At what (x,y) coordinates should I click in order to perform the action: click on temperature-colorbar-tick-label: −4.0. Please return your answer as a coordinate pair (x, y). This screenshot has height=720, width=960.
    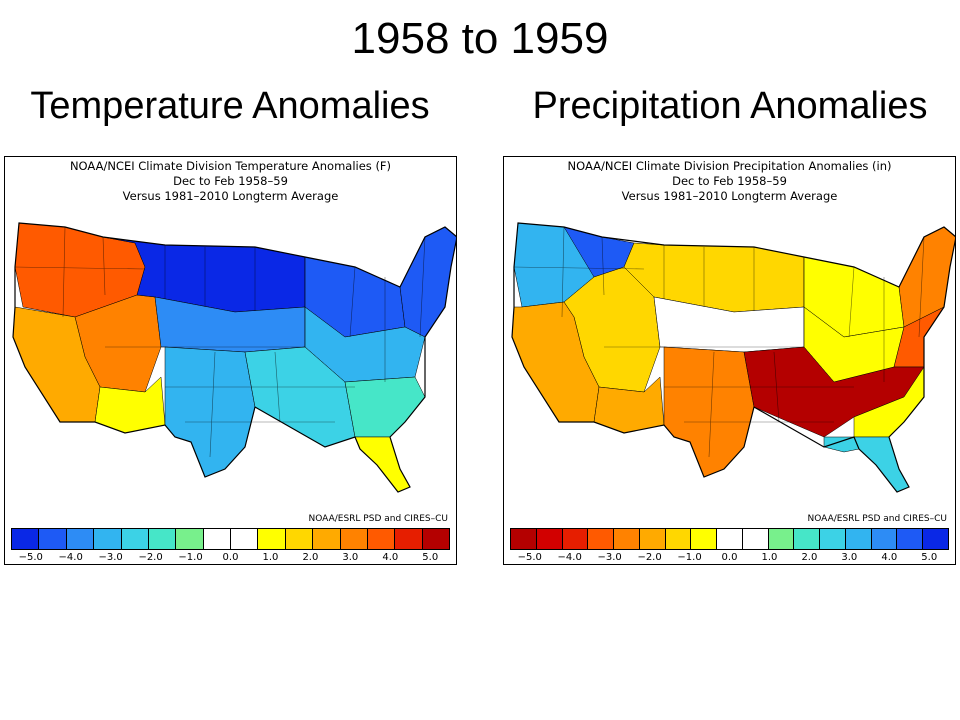
    Looking at the image, I should click on (70, 557).